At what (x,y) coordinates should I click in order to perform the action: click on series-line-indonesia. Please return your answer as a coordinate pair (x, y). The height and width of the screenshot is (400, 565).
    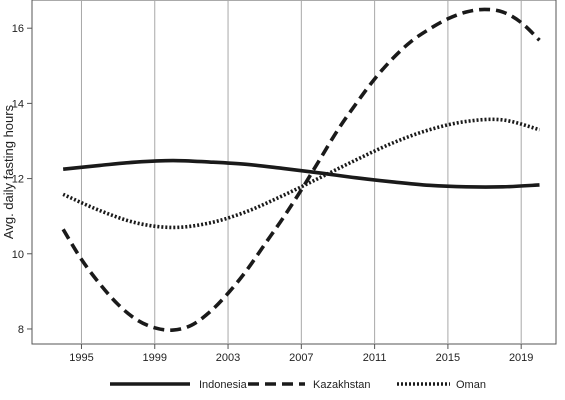
    Looking at the image, I should click on (301, 173).